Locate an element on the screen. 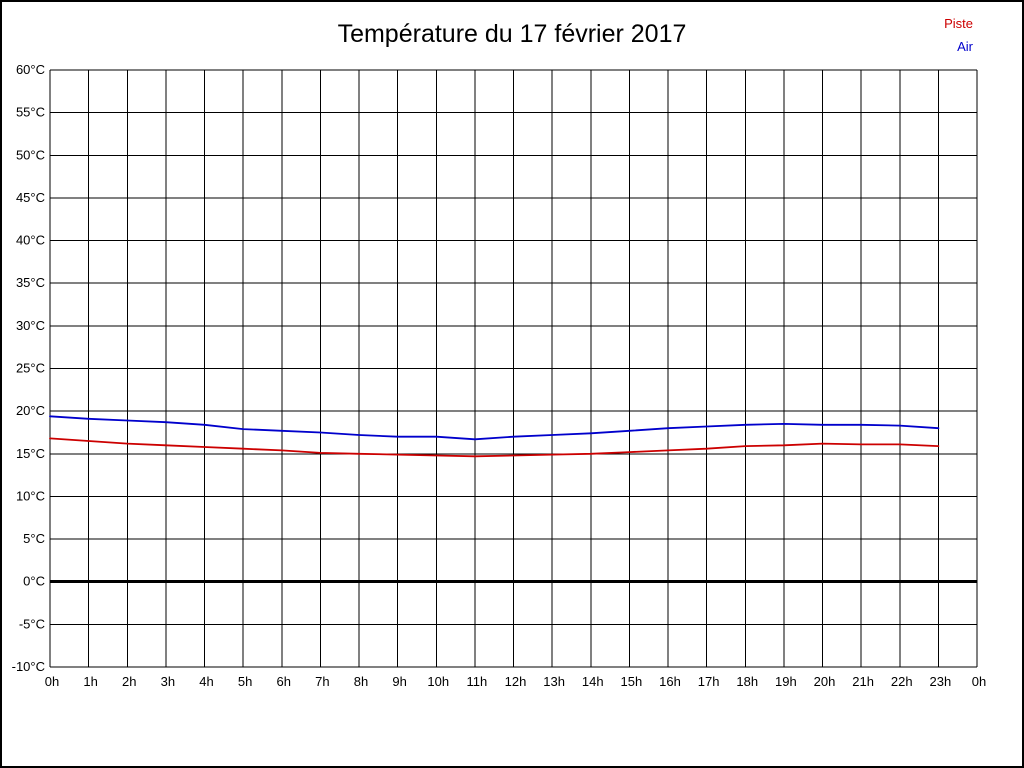 The height and width of the screenshot is (768, 1024). chart-title: Température du 17 février 2017 is located at coordinates (512, 34).